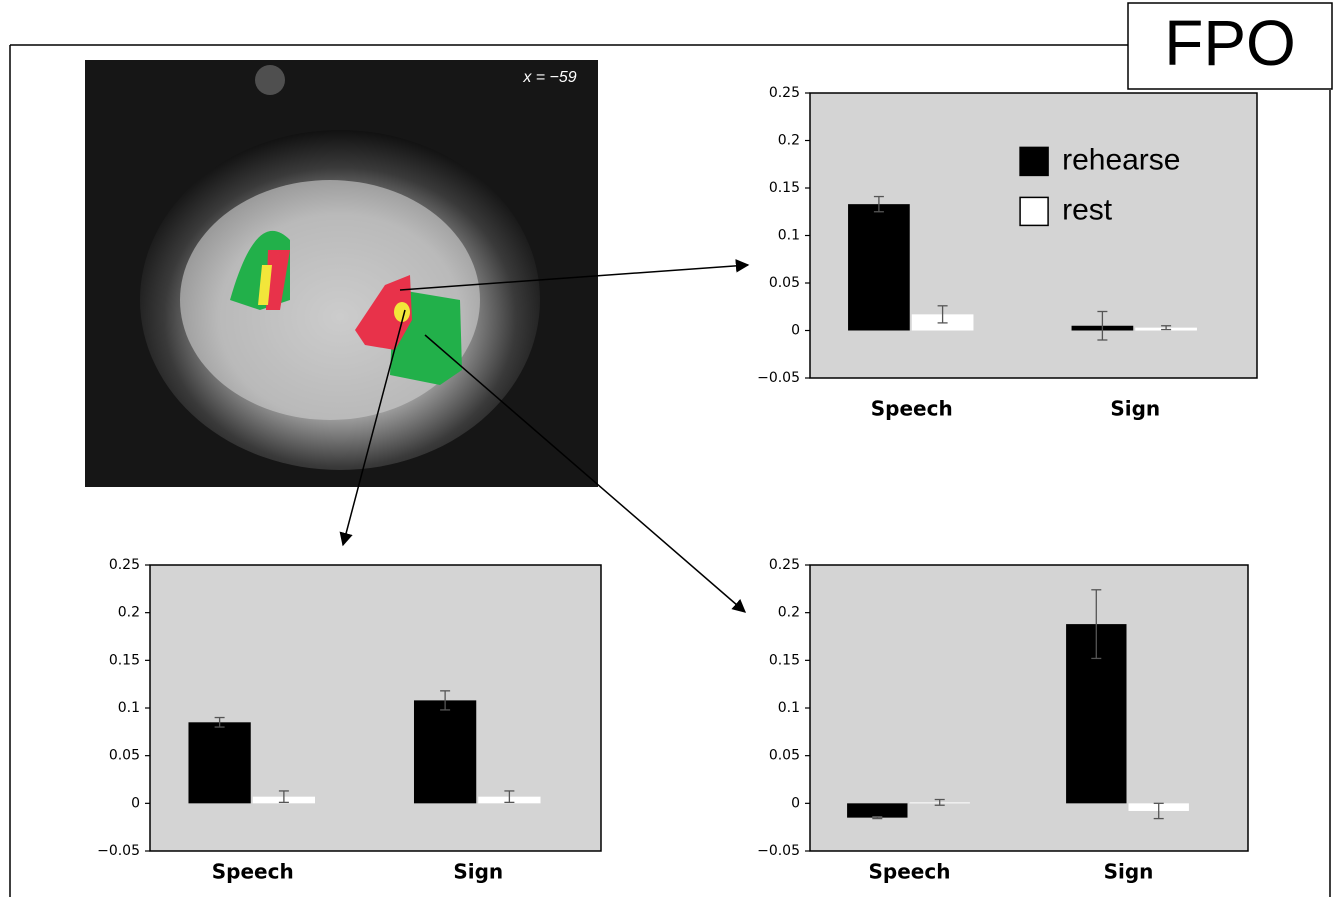 This screenshot has height=897, width=1334. I want to click on image-label: x = −59, so click(549, 77).